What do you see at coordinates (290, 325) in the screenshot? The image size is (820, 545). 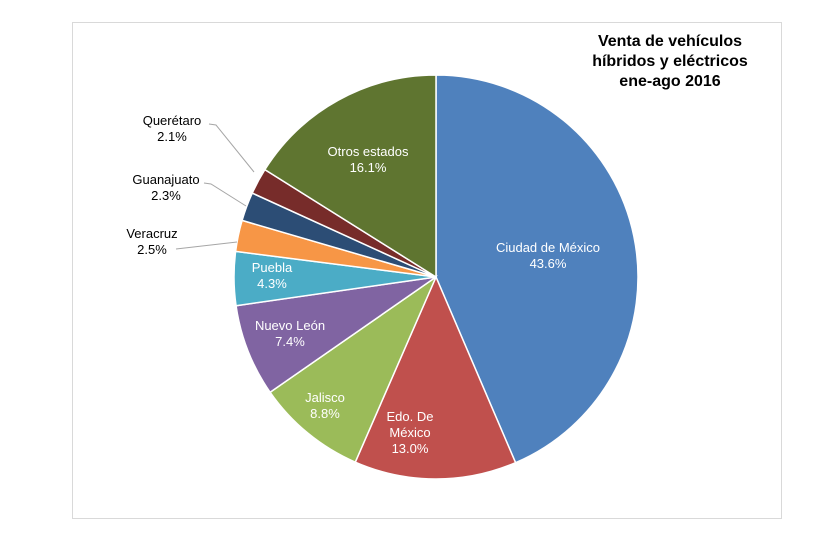 I see `data-label-name: Nuevo León` at bounding box center [290, 325].